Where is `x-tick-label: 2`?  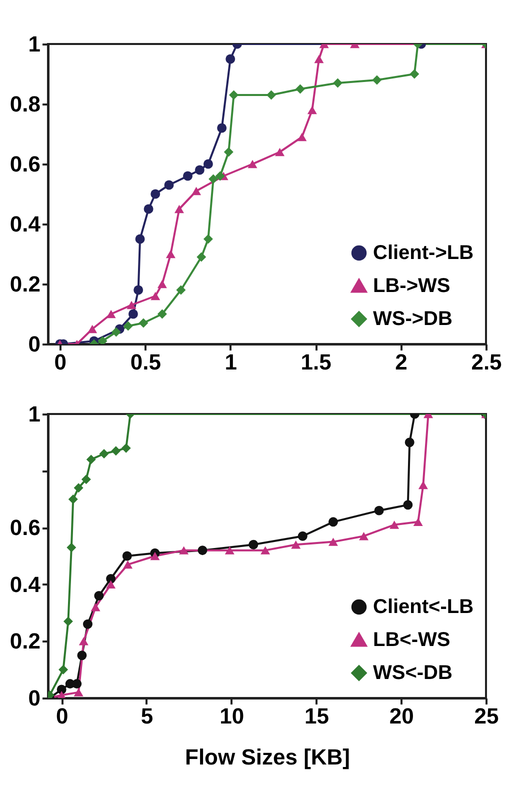
x-tick-label: 2 is located at coordinates (401, 362).